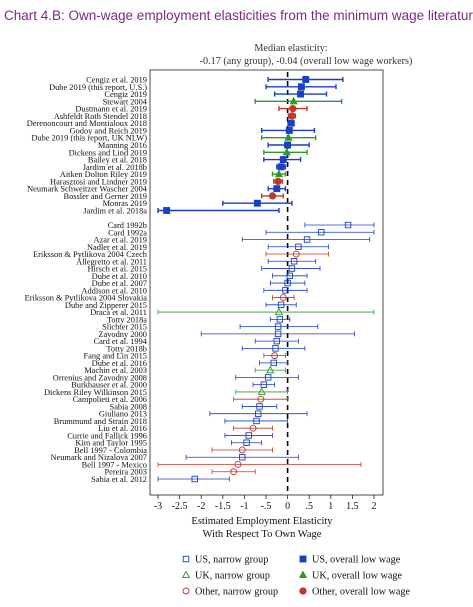 The width and height of the screenshot is (473, 607). I want to click on study-label: Giuliano 2013, so click(123, 414).